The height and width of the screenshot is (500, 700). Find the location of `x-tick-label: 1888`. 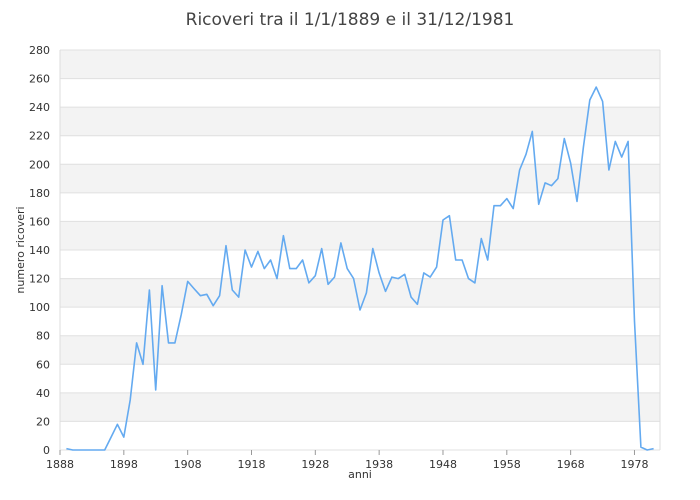

x-tick-label: 1888 is located at coordinates (60, 464).